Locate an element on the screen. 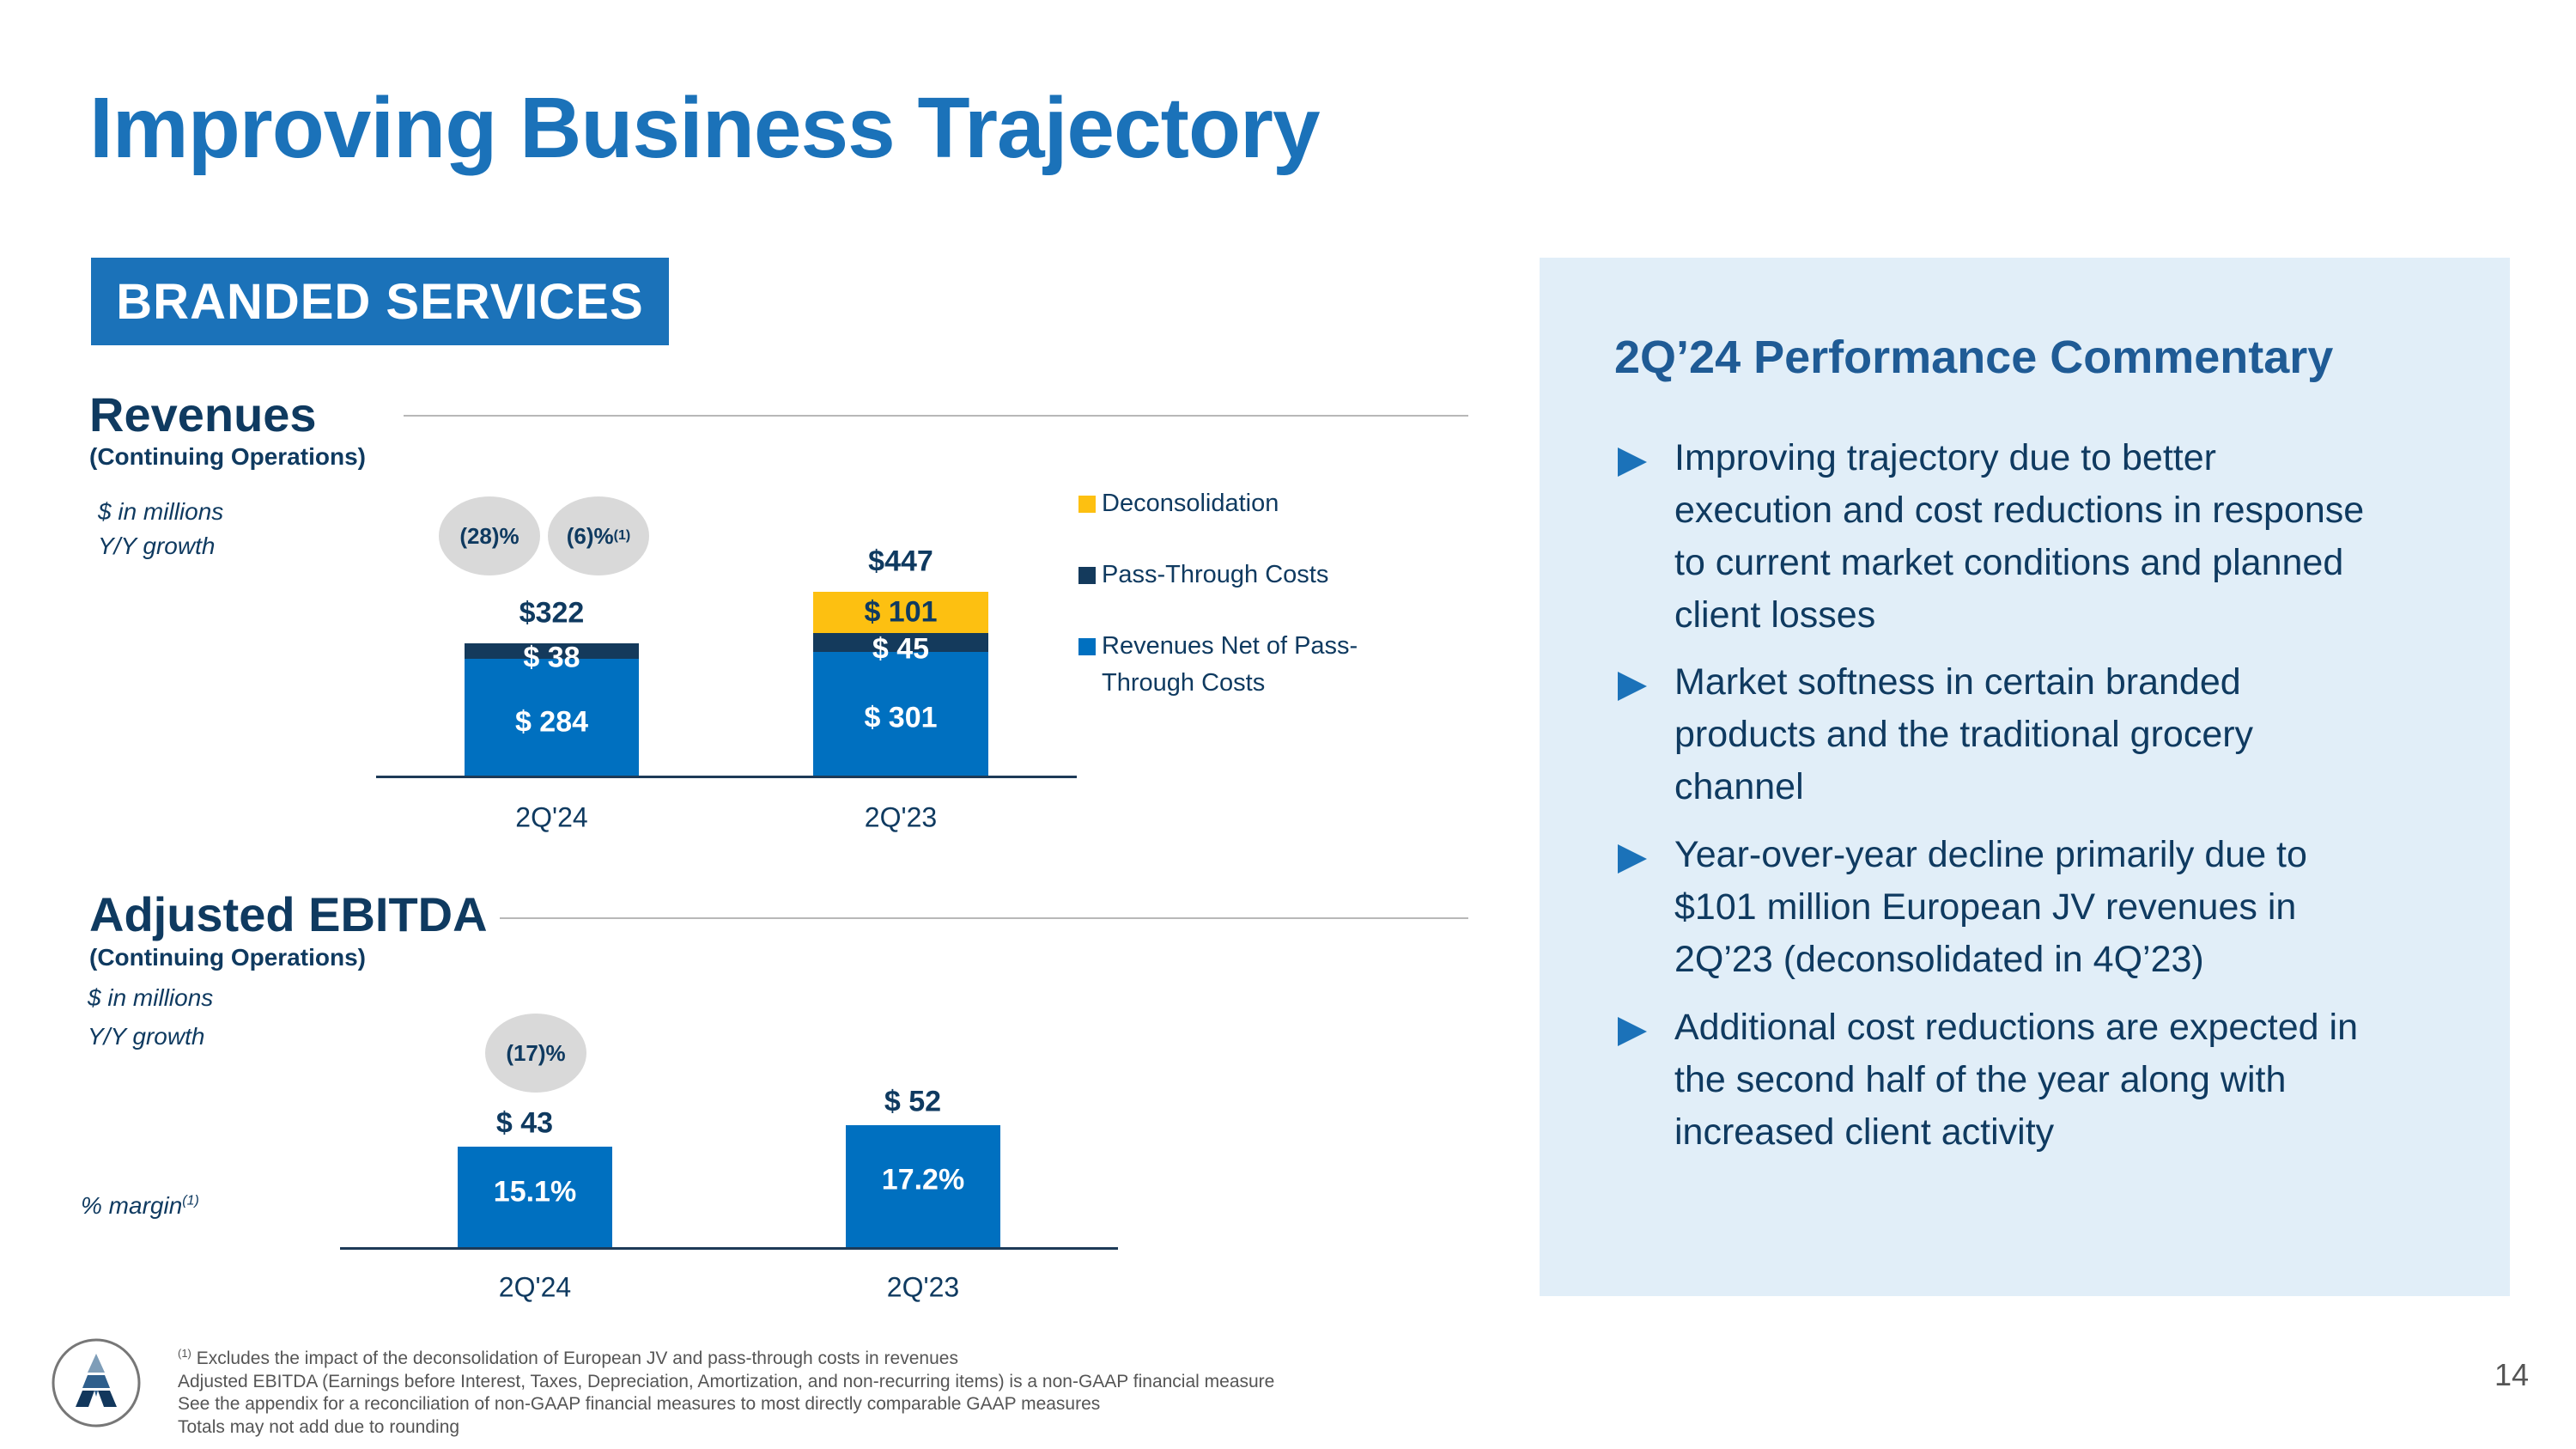 The width and height of the screenshot is (2576, 1449). ebitda-units: $ in millions is located at coordinates (151, 997).